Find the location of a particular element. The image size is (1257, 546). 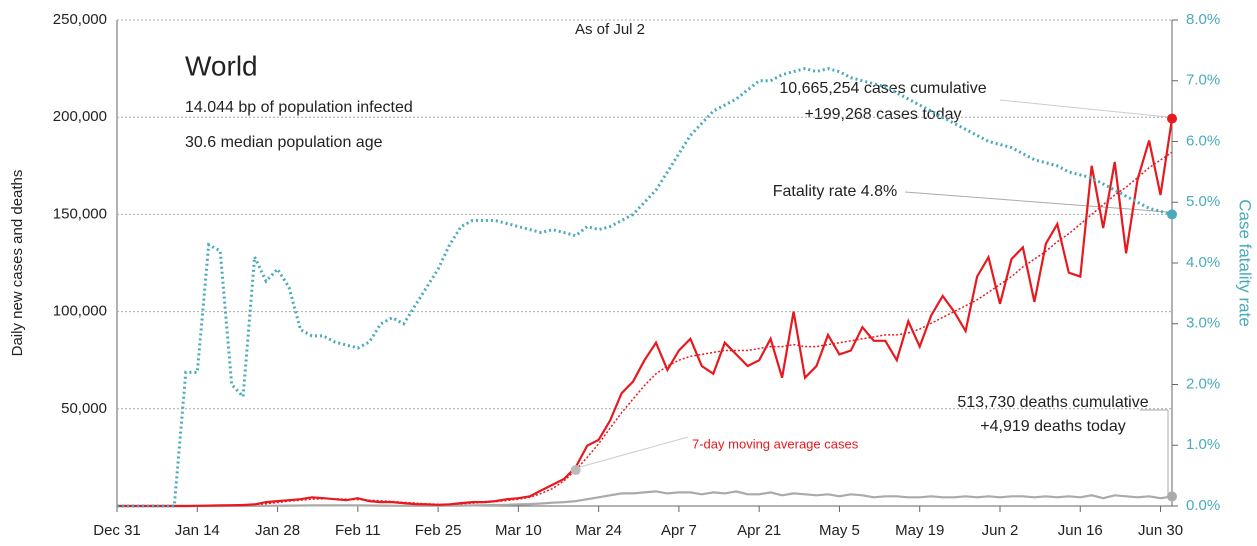

y-tick-label: 100,000 is located at coordinates (80, 311).